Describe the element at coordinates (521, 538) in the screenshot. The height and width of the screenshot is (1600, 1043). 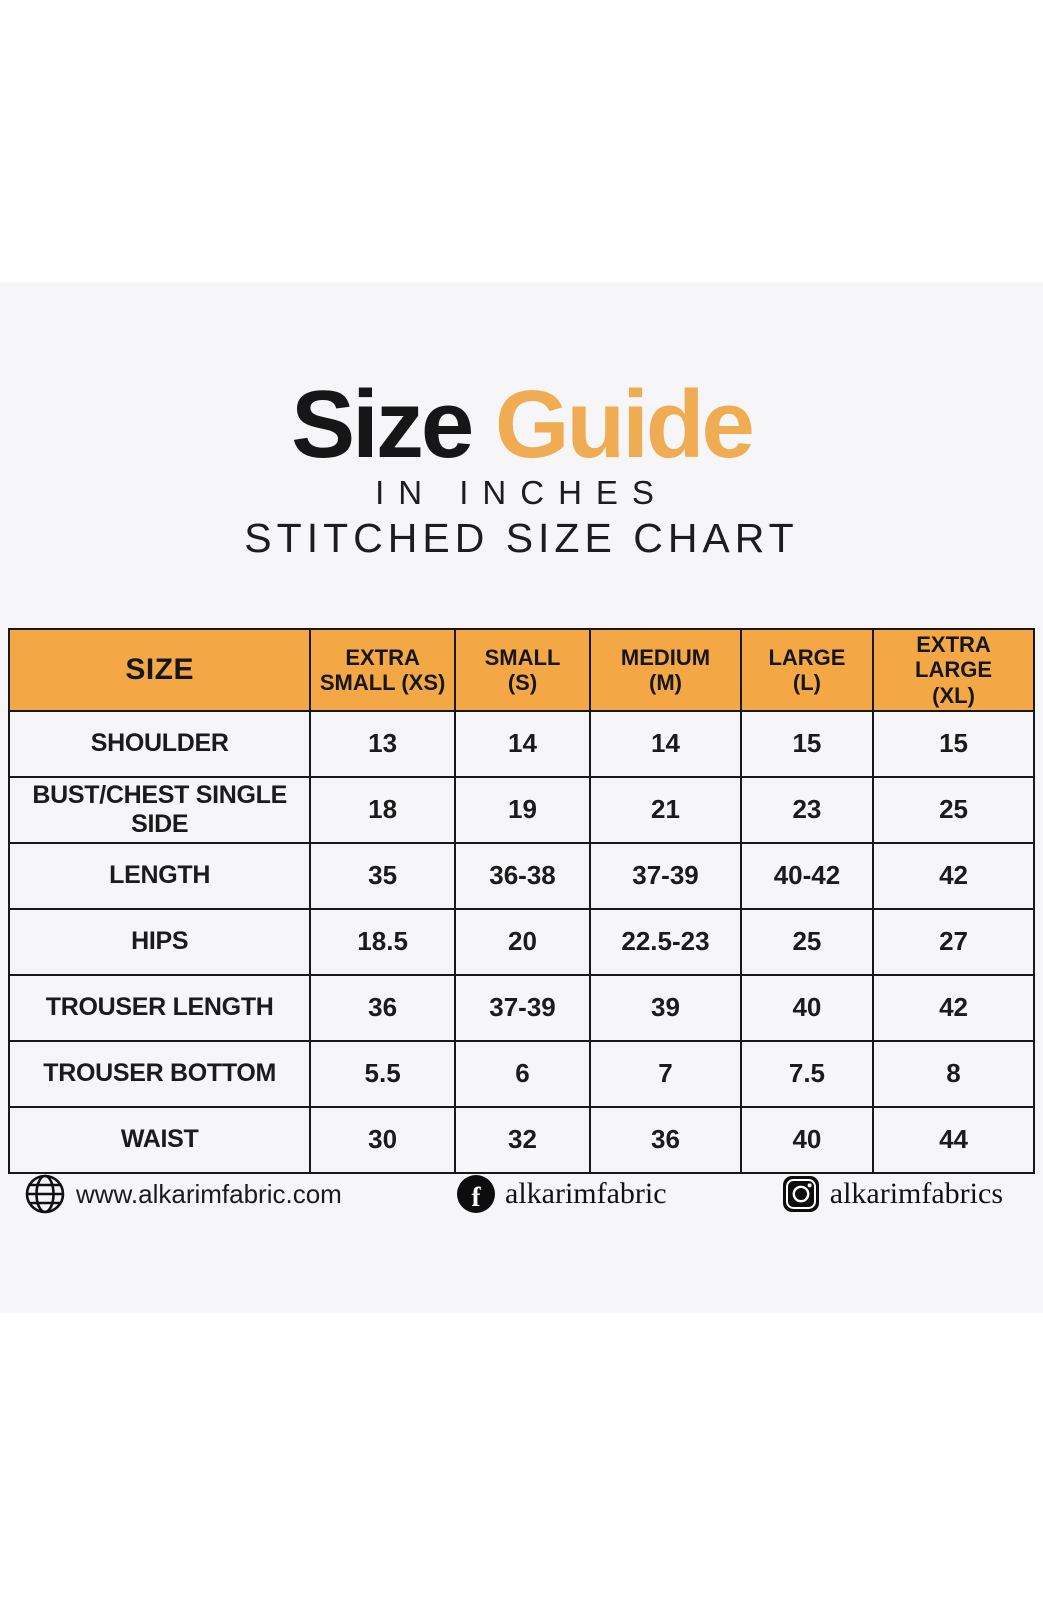
I see `subtitle-chart-type: STITCHED SIZE CHART` at that location.